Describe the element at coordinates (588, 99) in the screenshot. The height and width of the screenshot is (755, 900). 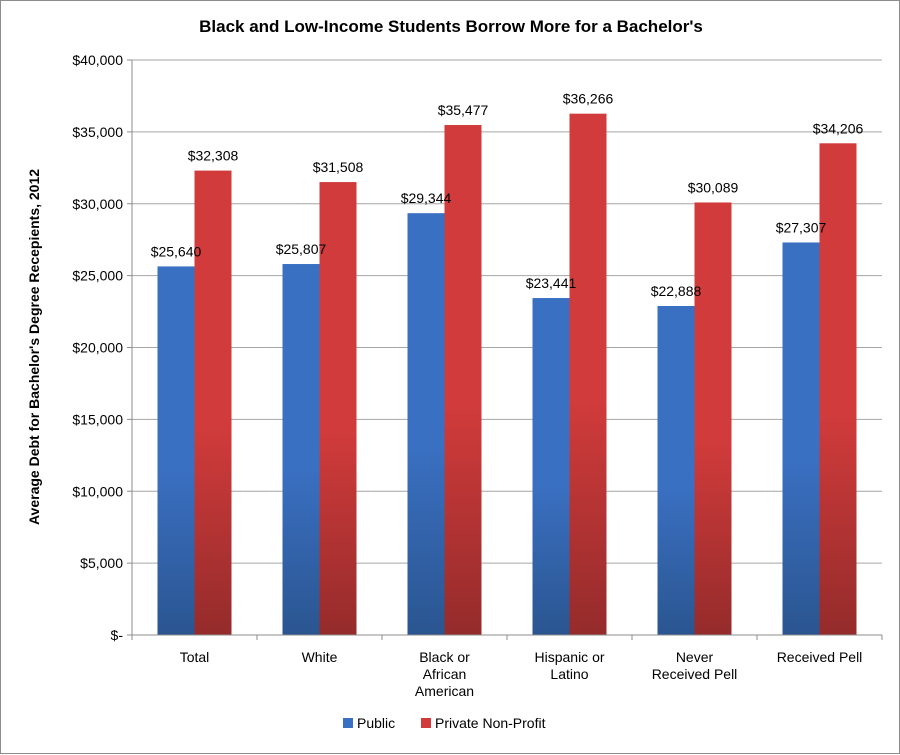
I see `private-non-profit-data-label: $36,266` at that location.